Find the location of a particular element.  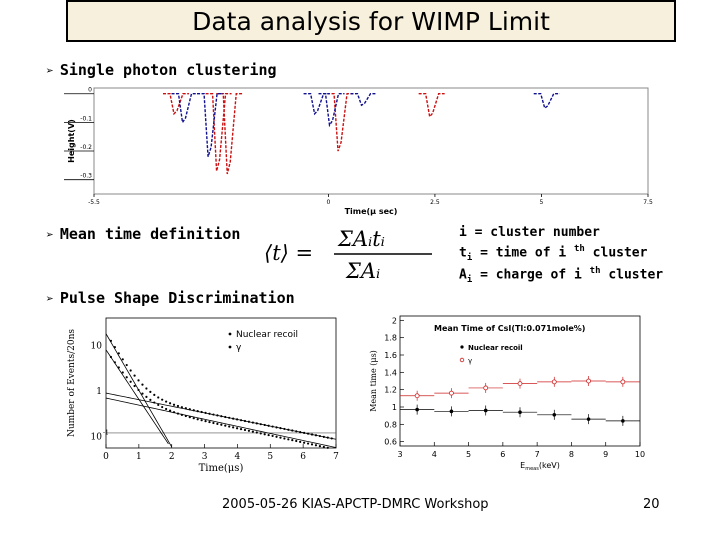

x-tick-label: 1 is located at coordinates (139, 457).